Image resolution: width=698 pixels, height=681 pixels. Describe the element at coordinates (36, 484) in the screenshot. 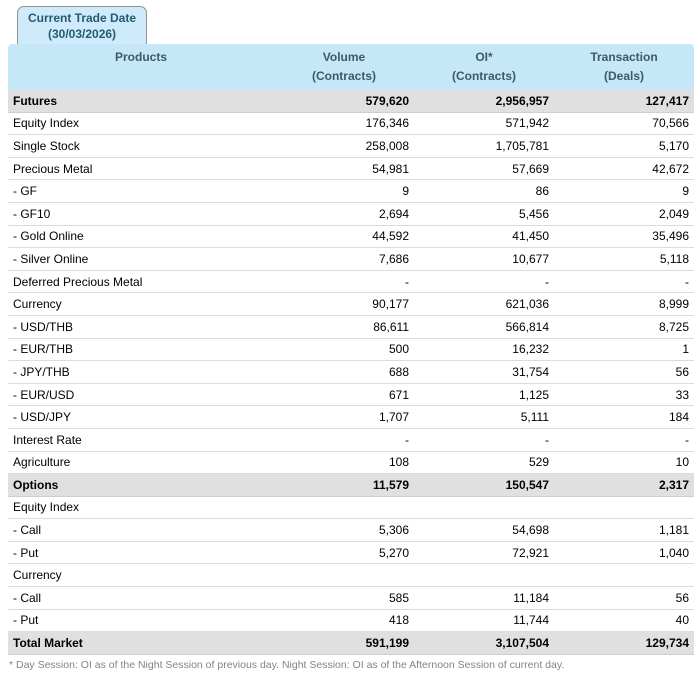

I see `product-cell: Options` at that location.